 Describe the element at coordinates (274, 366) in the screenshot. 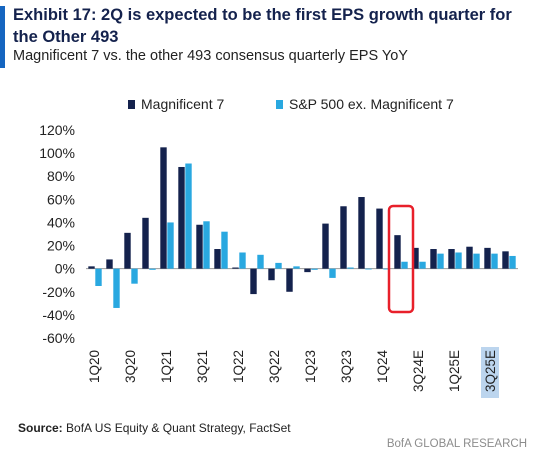

I see `x-tick-label: 3Q22` at that location.